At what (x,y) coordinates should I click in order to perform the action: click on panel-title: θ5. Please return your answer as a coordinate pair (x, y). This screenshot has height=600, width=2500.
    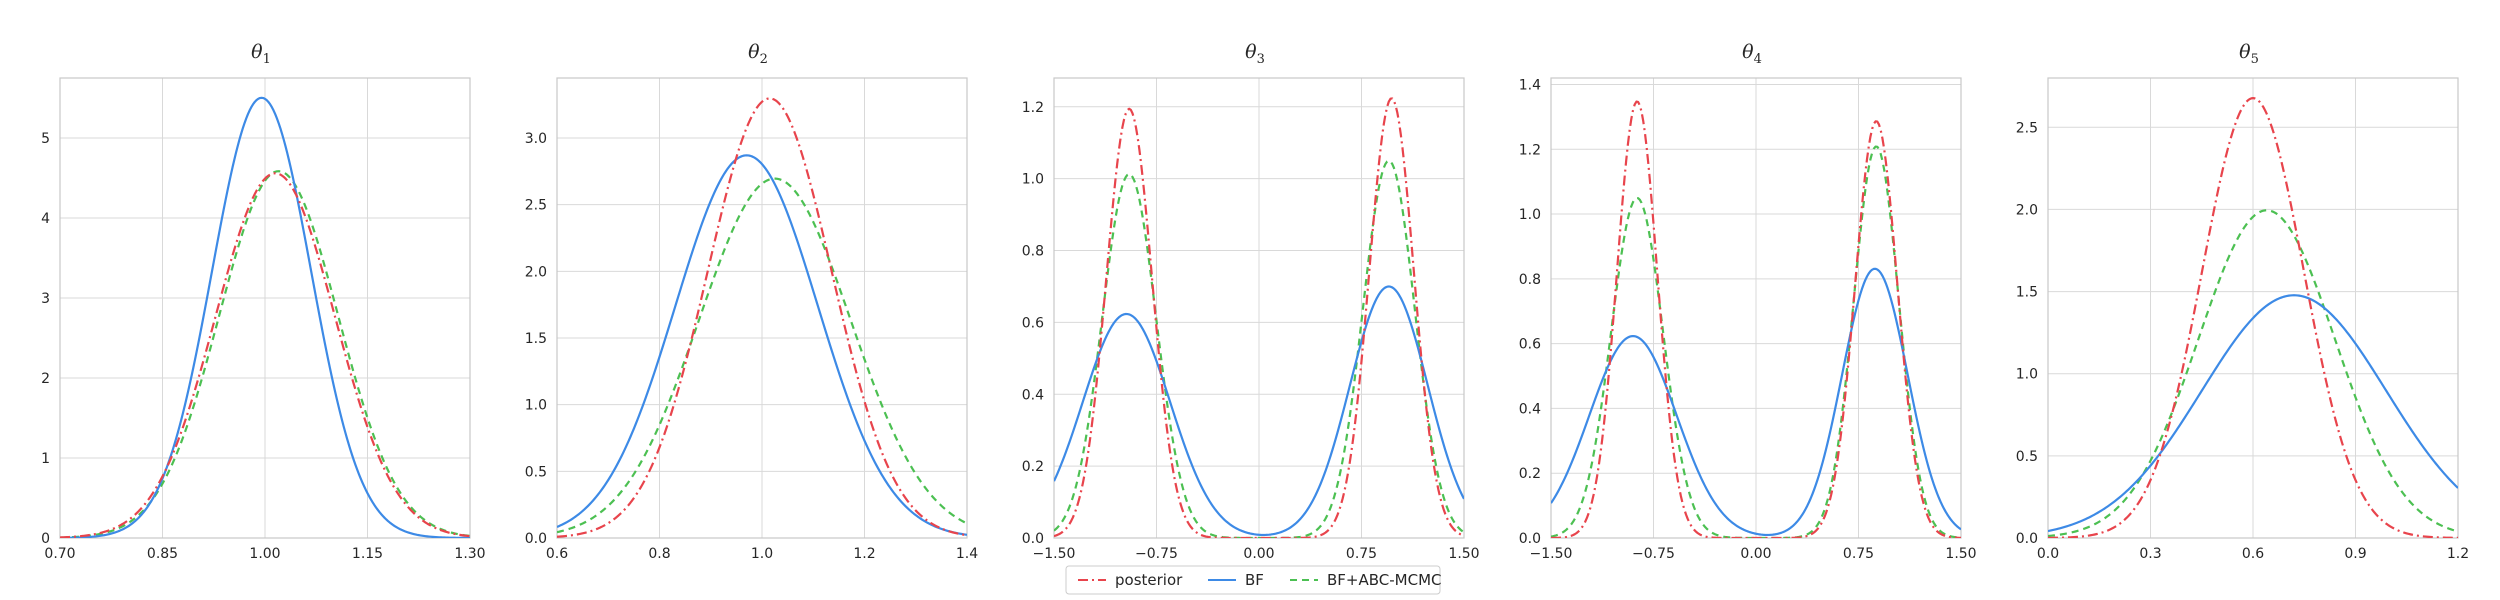
    Looking at the image, I should click on (2249, 54).